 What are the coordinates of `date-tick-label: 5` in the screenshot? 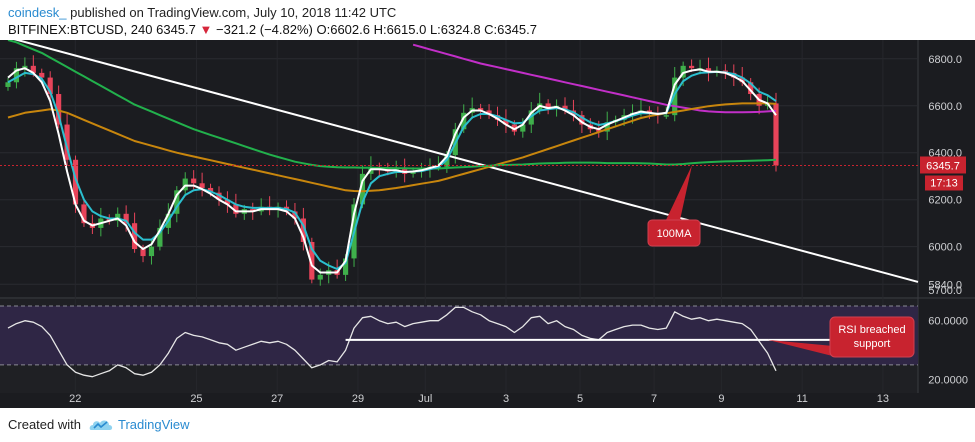 It's located at (580, 399).